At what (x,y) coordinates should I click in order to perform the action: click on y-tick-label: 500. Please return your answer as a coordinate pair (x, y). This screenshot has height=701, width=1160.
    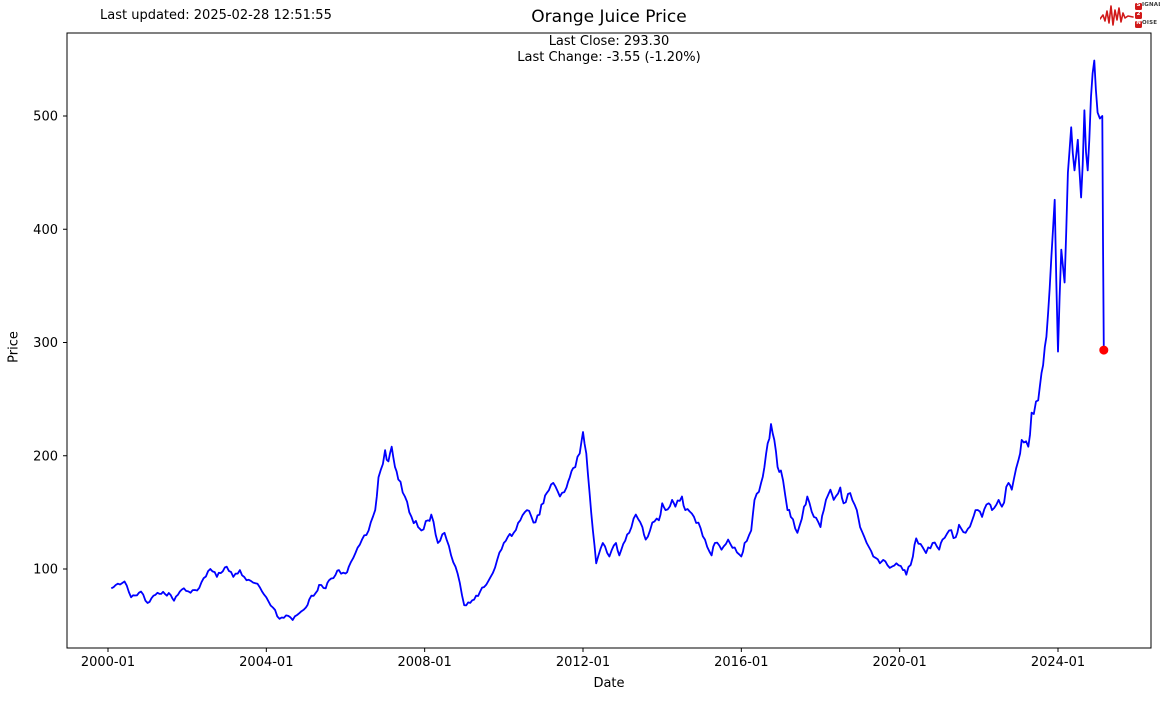
    Looking at the image, I should click on (45, 117).